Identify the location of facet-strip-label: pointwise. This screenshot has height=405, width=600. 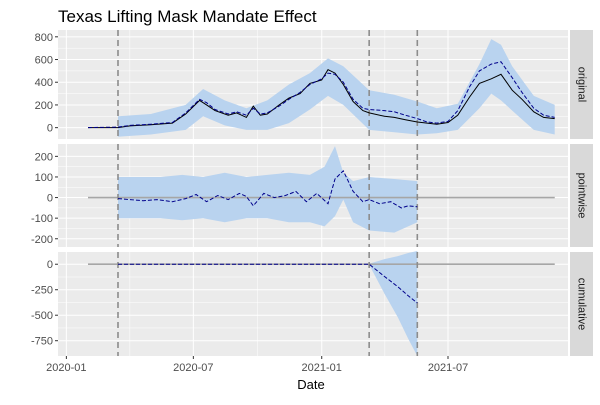
(582, 196).